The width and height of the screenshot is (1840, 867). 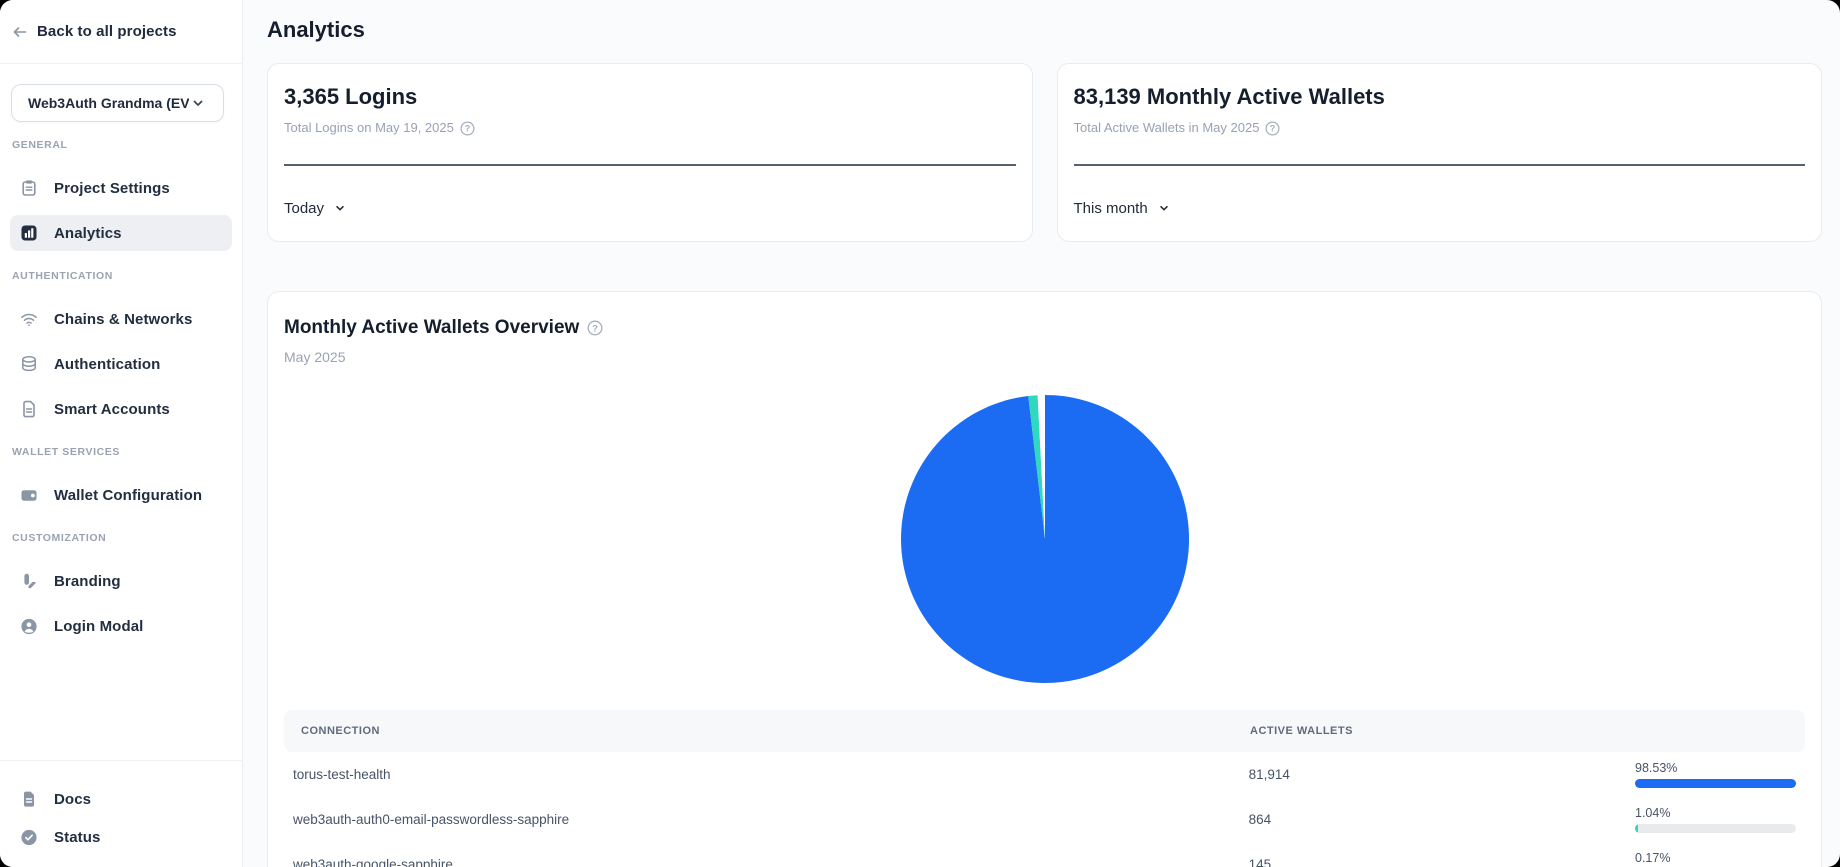 What do you see at coordinates (1260, 819) in the screenshot?
I see `active-wallets-cell: 864` at bounding box center [1260, 819].